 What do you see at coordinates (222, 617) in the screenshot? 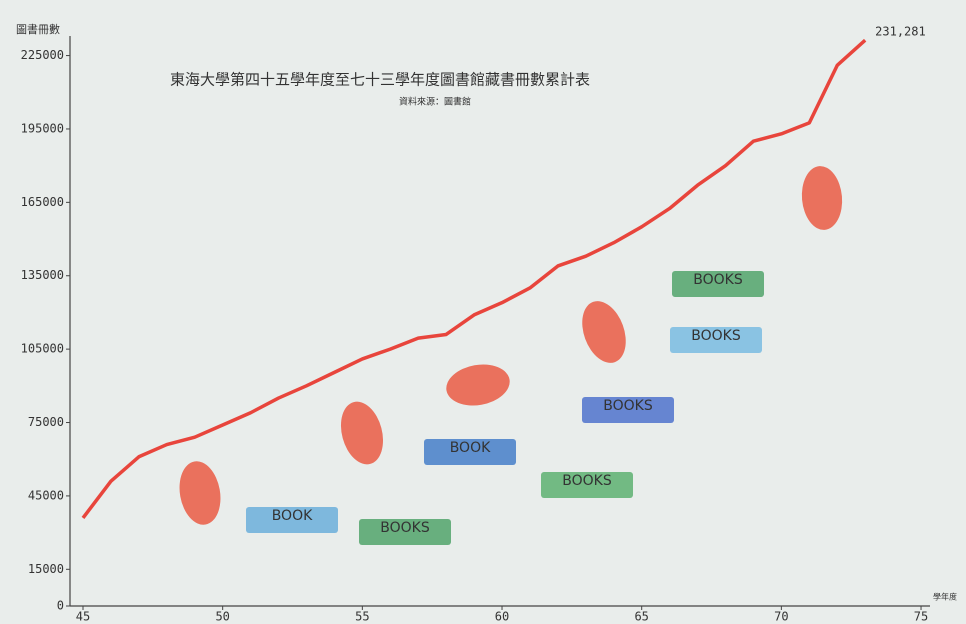
I see `x-tick-label: 50` at bounding box center [222, 617].